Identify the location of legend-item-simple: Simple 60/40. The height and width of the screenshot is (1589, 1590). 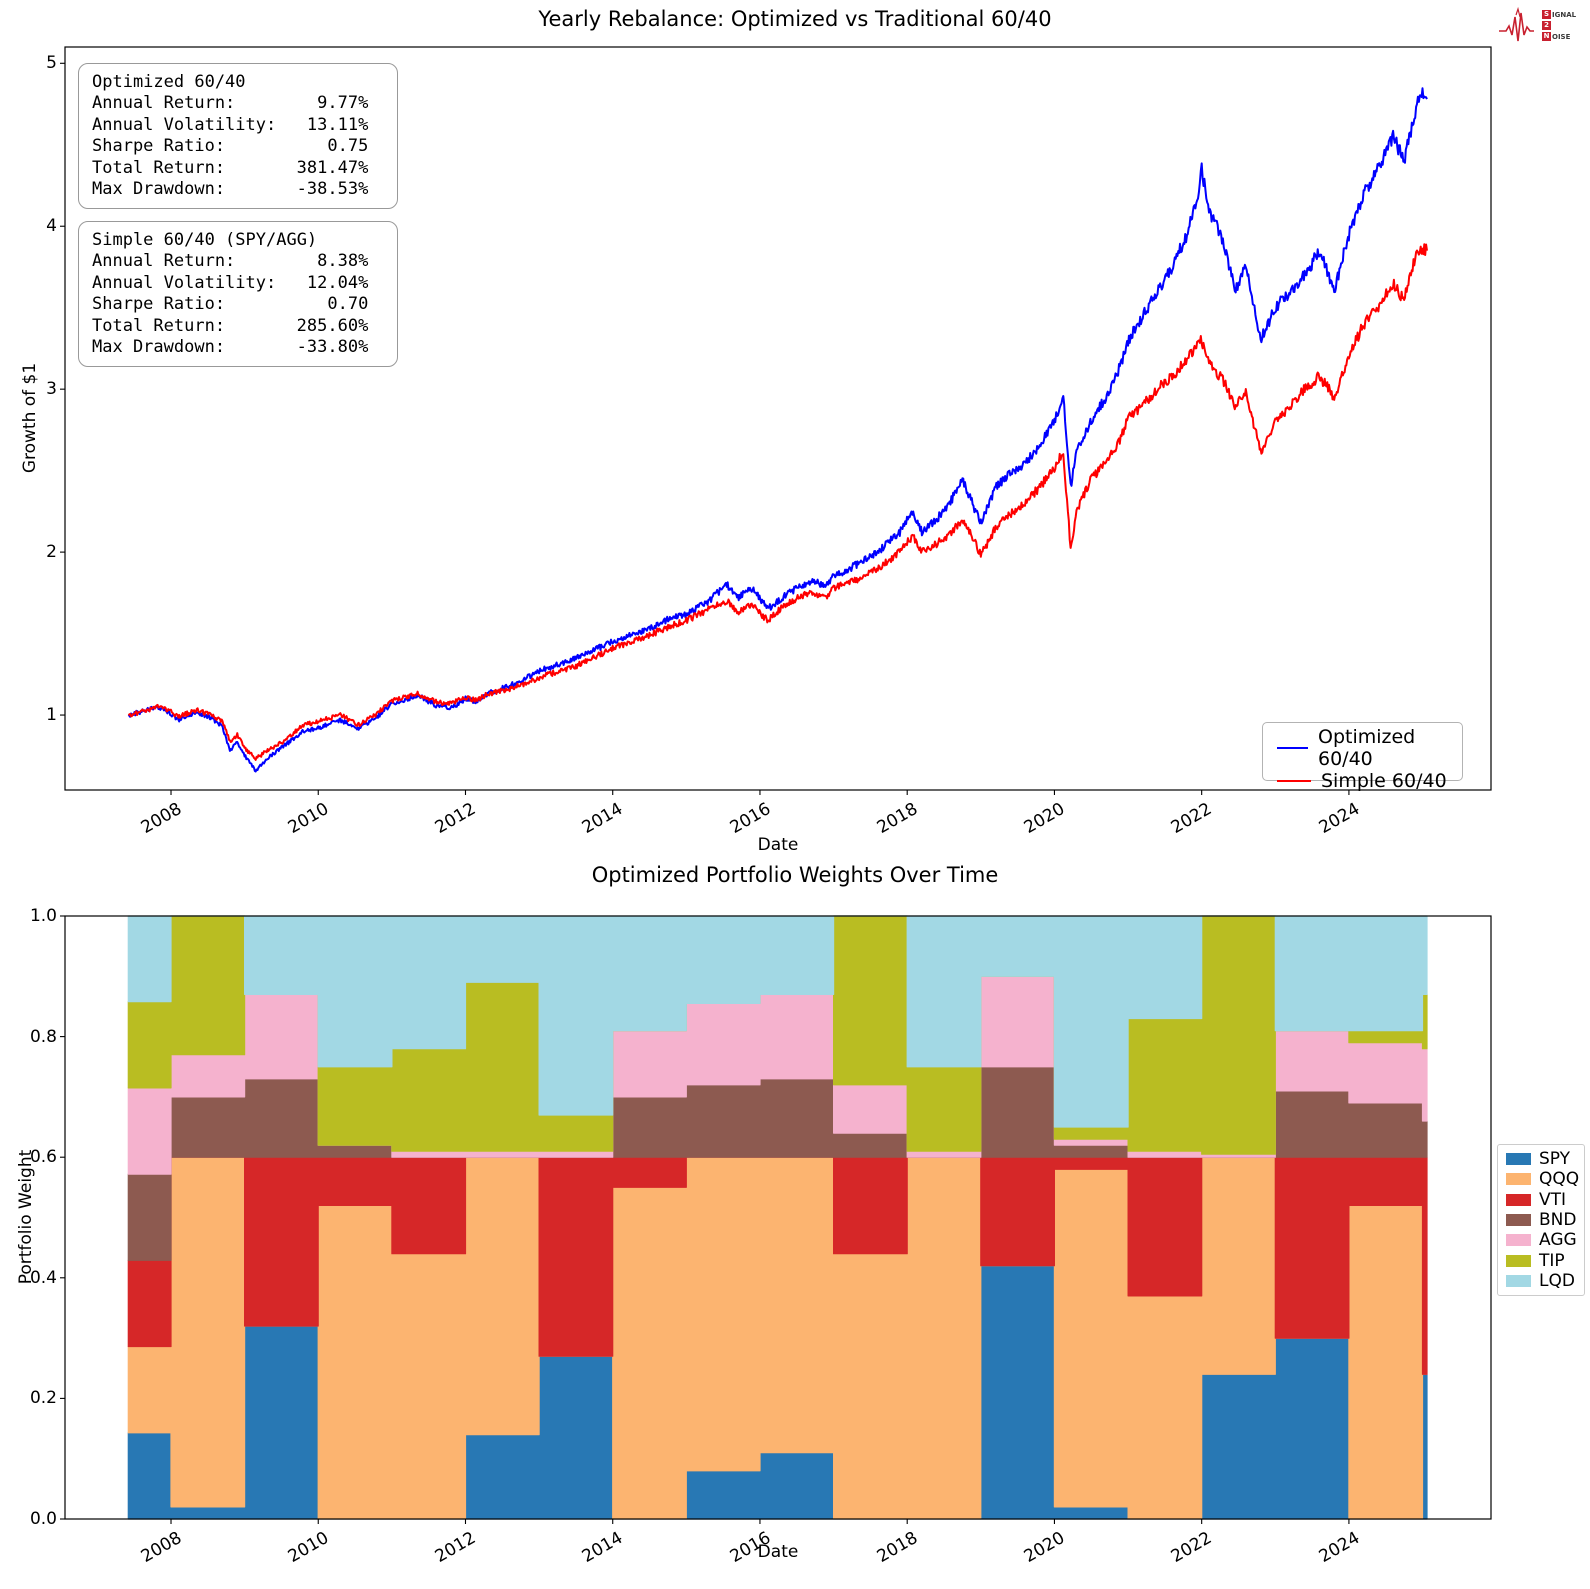
(1369, 781).